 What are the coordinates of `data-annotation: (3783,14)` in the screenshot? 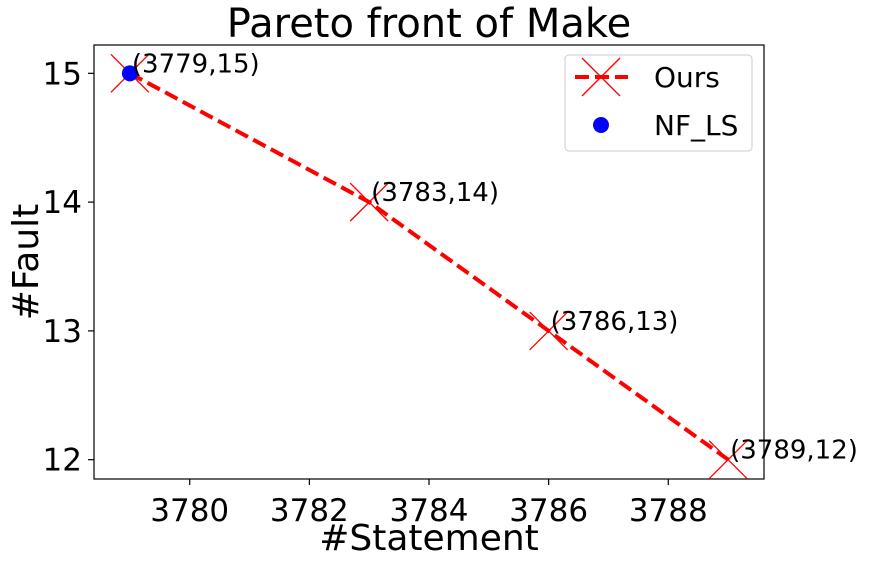 It's located at (435, 193).